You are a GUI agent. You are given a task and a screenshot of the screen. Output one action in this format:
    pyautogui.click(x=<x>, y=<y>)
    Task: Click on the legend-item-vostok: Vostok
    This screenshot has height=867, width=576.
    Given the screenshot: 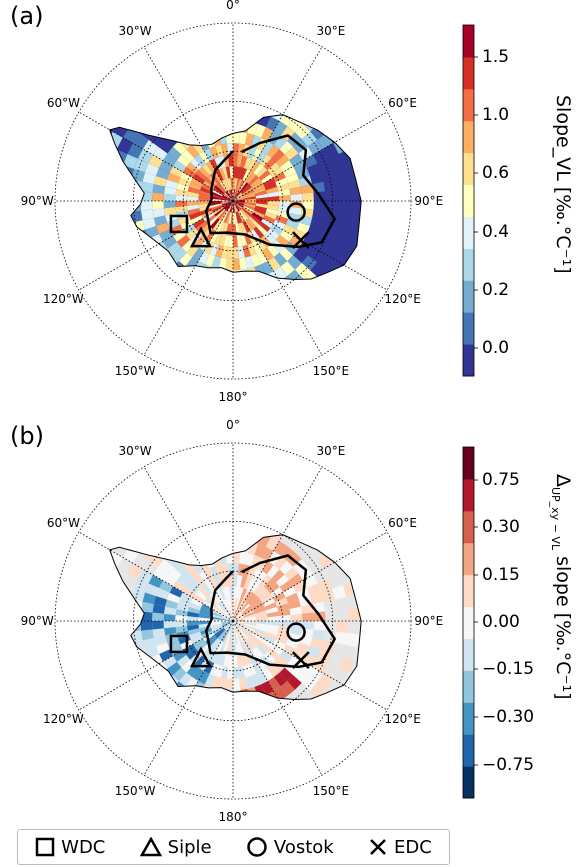 What is the action you would take?
    pyautogui.click(x=290, y=847)
    